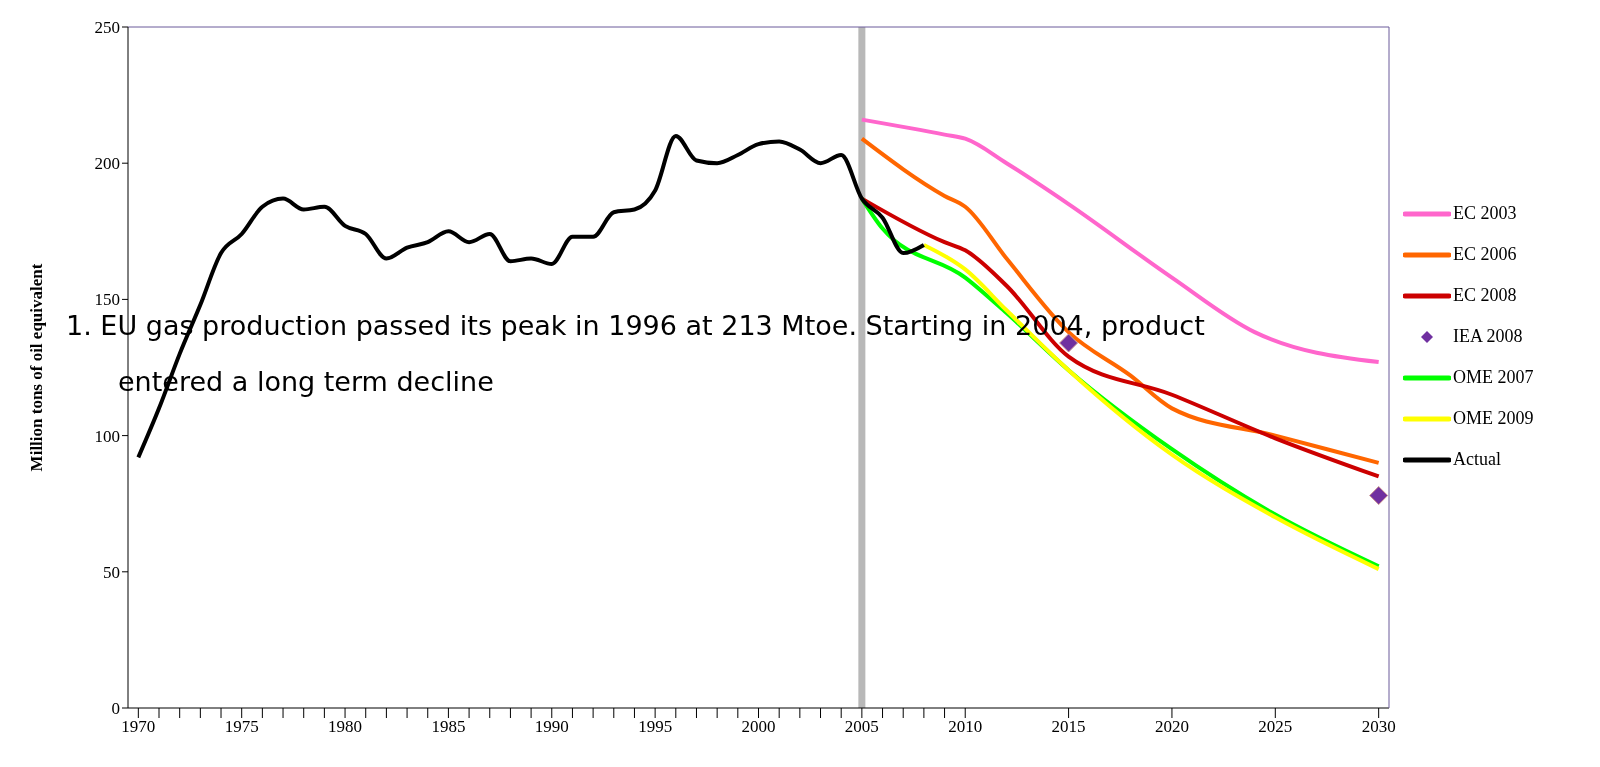 This screenshot has width=1600, height=767. What do you see at coordinates (1493, 377) in the screenshot?
I see `legend-label: OME 2007` at bounding box center [1493, 377].